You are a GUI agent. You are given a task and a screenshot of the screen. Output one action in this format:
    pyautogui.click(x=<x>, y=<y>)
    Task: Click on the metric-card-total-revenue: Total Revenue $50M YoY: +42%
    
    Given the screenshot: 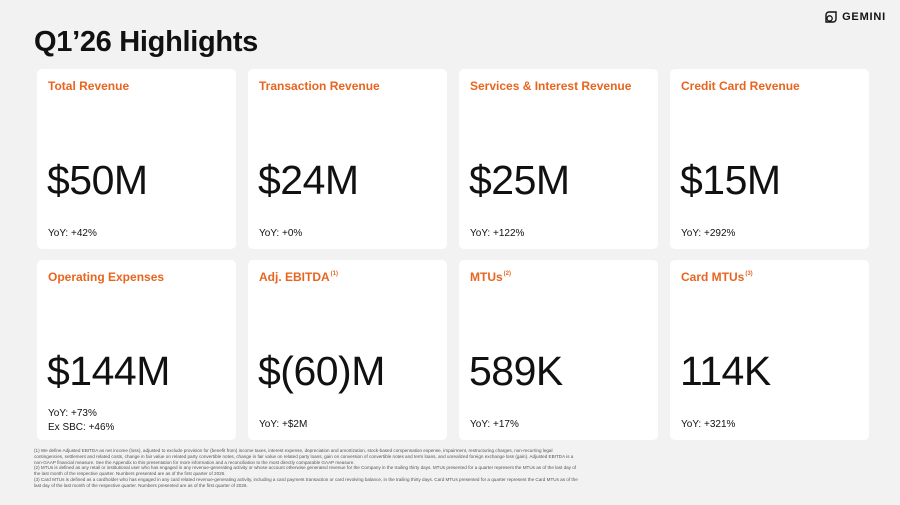 What is the action you would take?
    pyautogui.click(x=136, y=159)
    